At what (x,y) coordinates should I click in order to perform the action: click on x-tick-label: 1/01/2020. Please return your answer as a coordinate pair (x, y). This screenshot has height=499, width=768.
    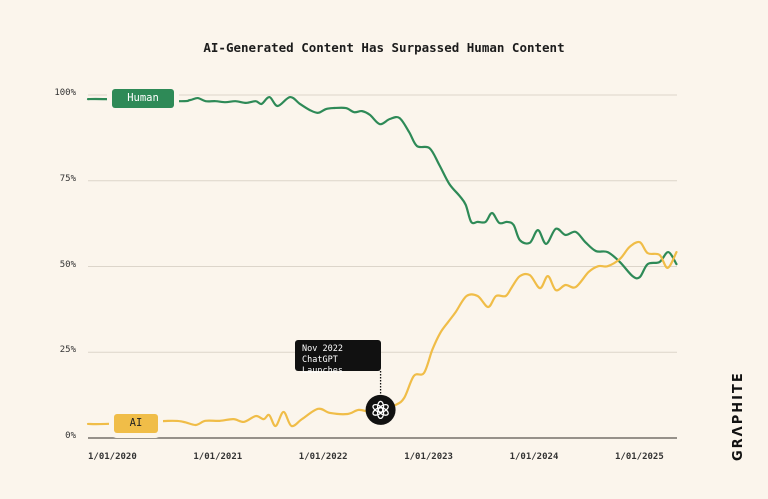
    Looking at the image, I should click on (112, 457).